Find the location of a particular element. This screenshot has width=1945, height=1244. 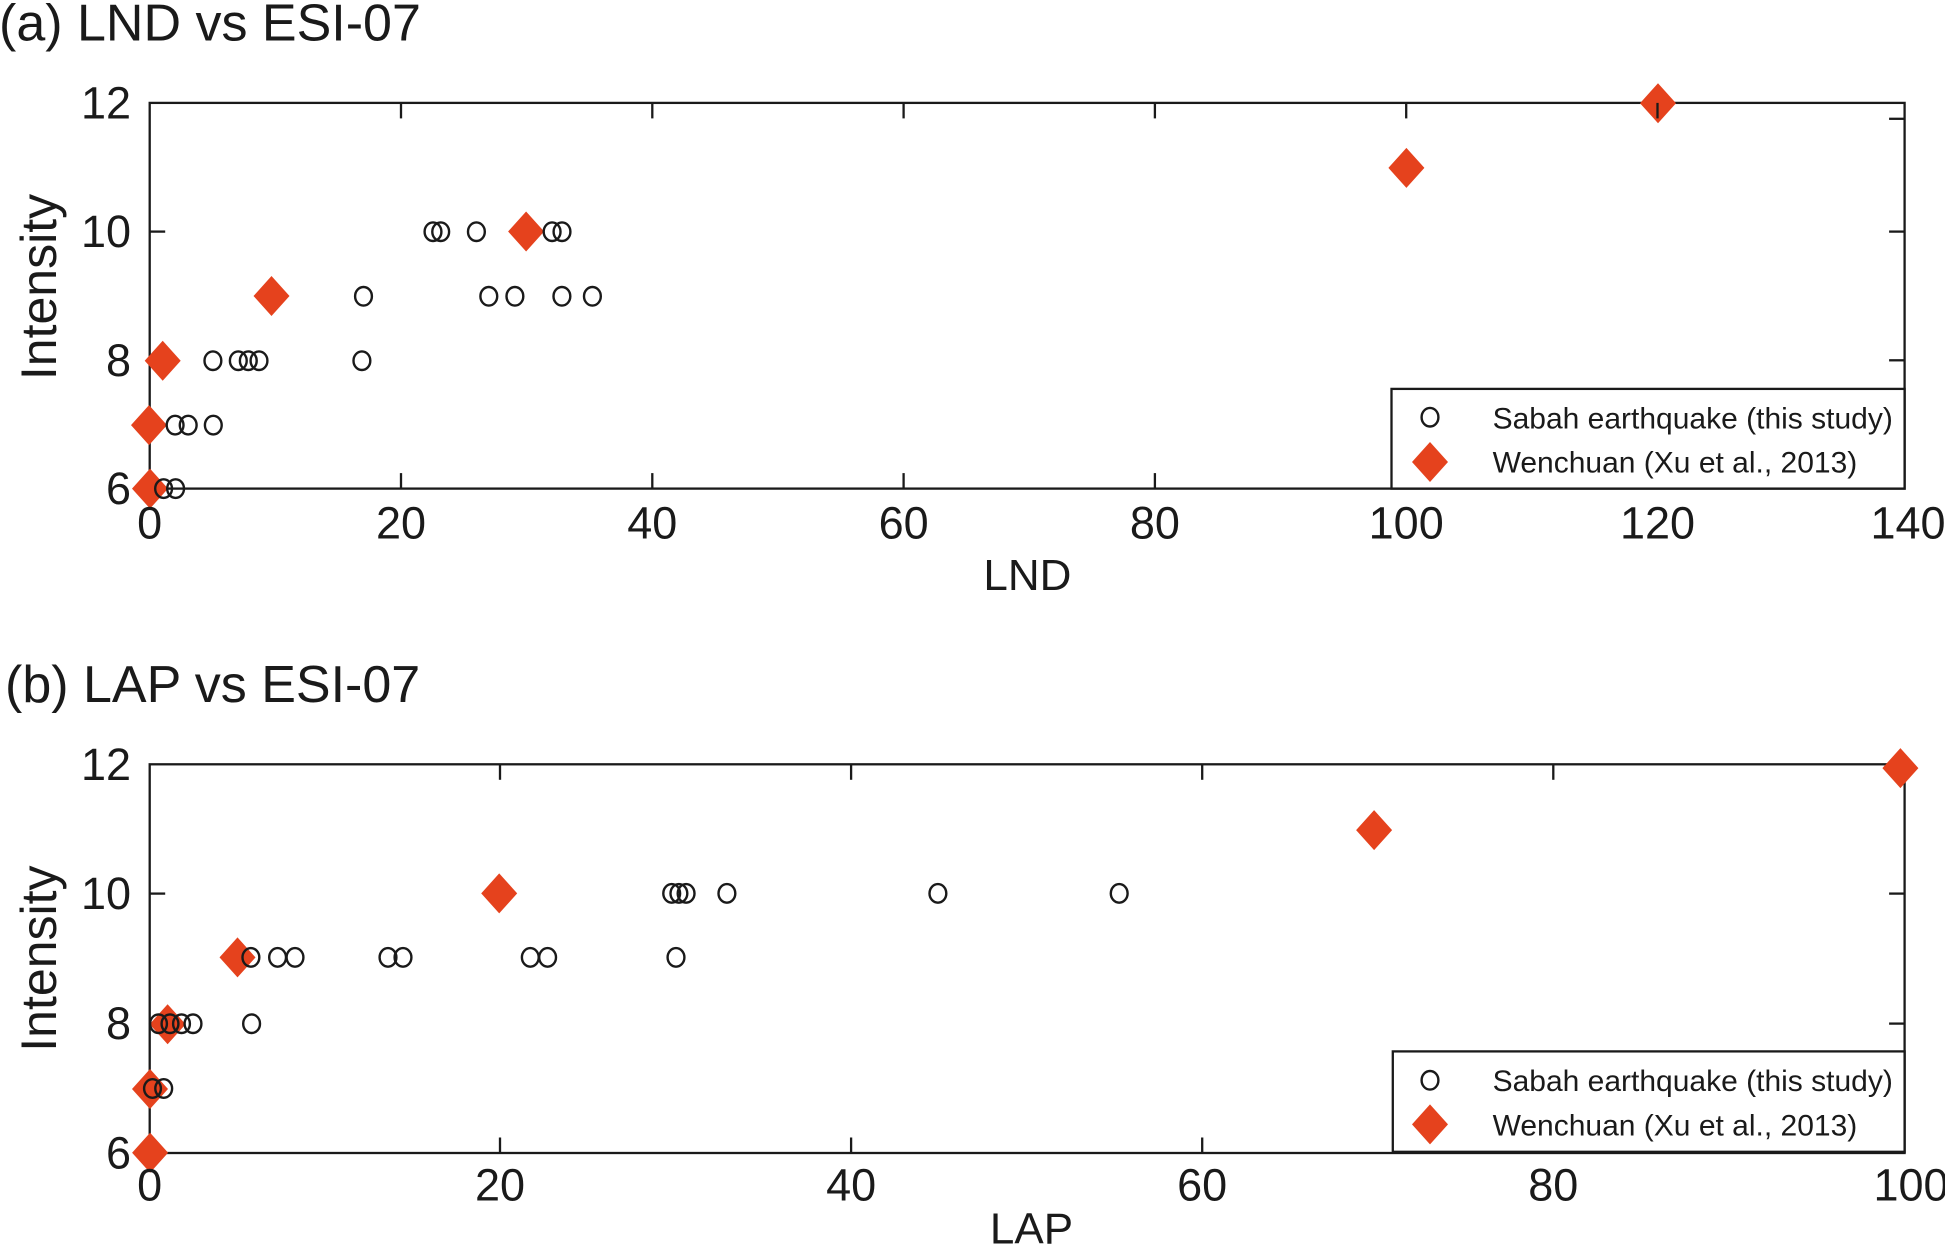

svg-text: LAP is located at coordinates (1031, 1224).